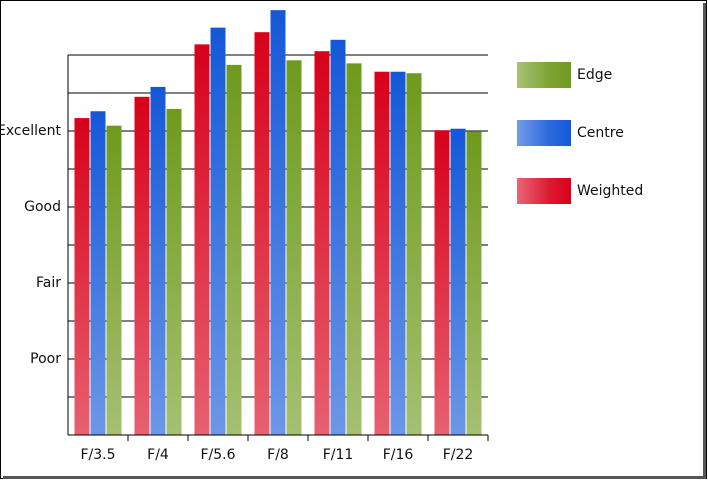 The width and height of the screenshot is (708, 484). I want to click on y-tick-label: Good, so click(42, 207).